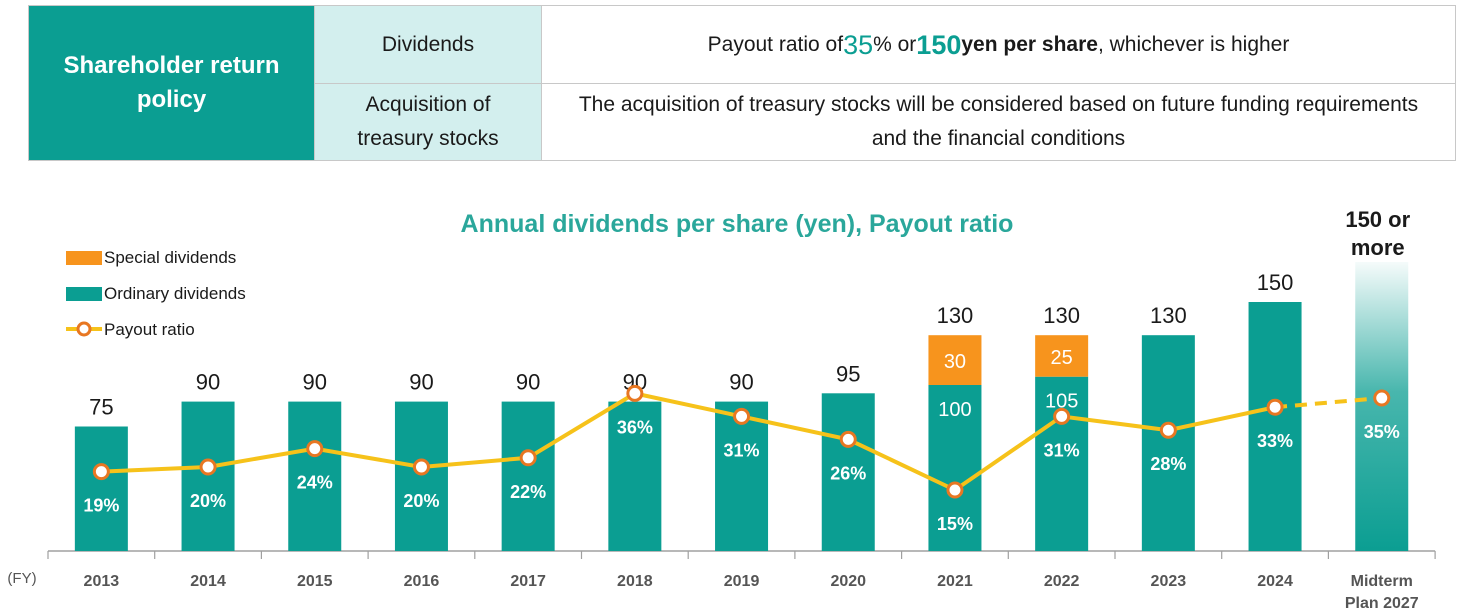 This screenshot has width=1474, height=616. What do you see at coordinates (1062, 581) in the screenshot?
I see `x-tick-label: 2022` at bounding box center [1062, 581].